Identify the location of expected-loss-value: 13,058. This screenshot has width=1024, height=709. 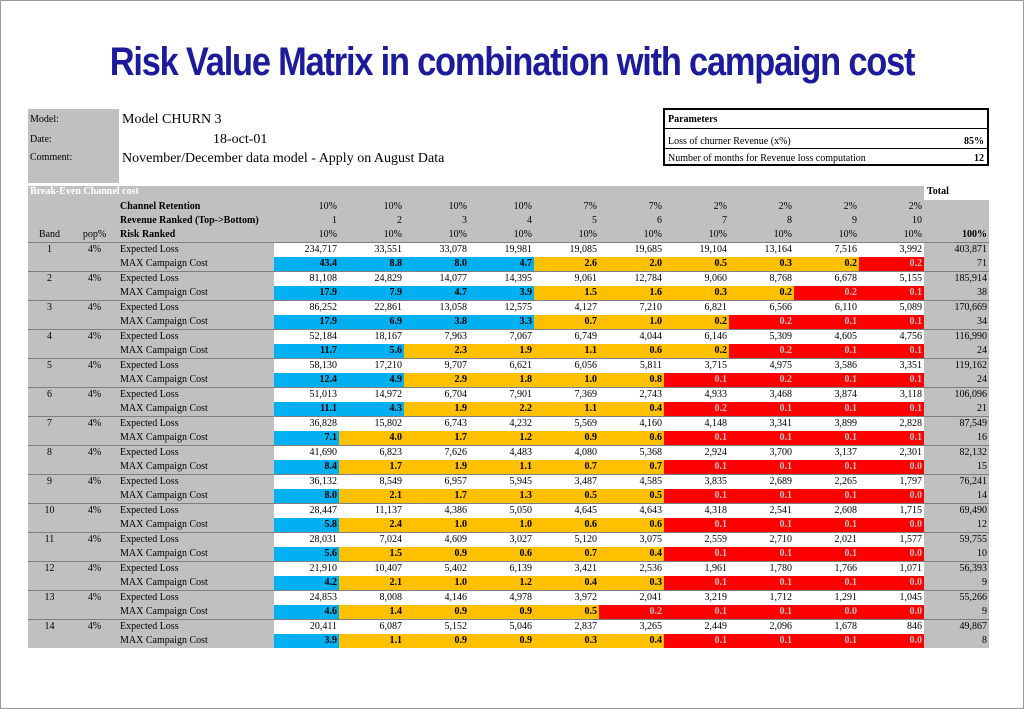
(436, 307).